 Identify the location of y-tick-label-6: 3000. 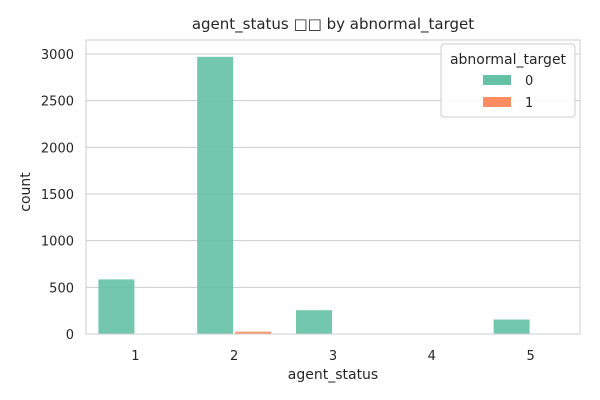
(57, 55).